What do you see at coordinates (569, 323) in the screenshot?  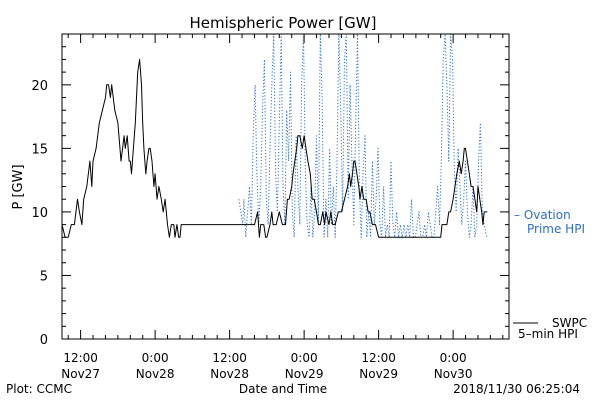 I see `legend-swpc-line1: SWPC` at bounding box center [569, 323].